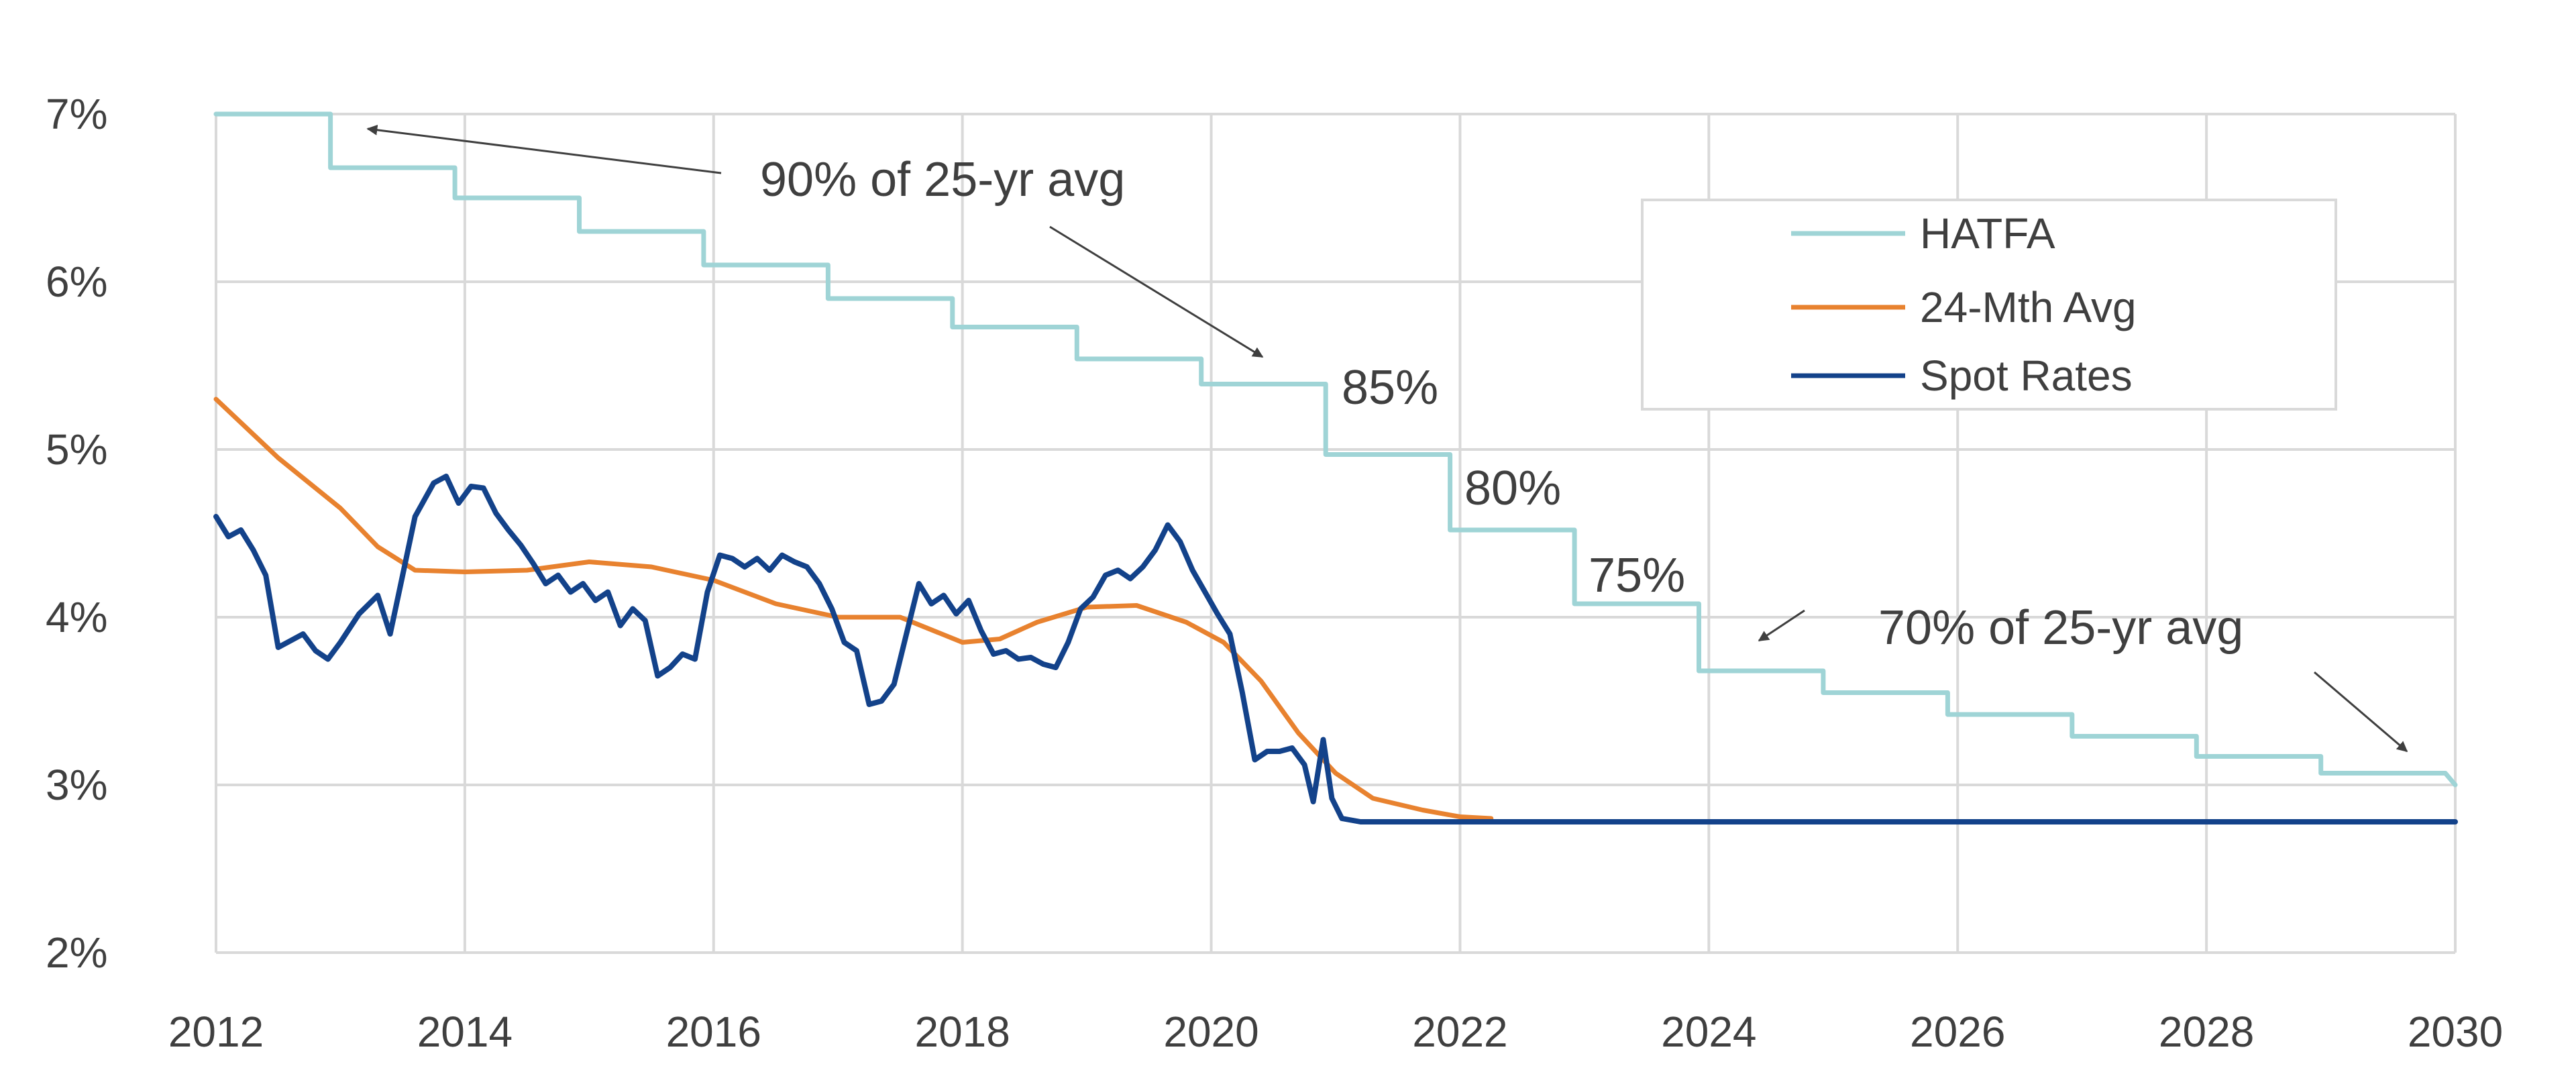 The height and width of the screenshot is (1066, 2576). Describe the element at coordinates (77, 953) in the screenshot. I see `y-tick-label: 2%` at that location.